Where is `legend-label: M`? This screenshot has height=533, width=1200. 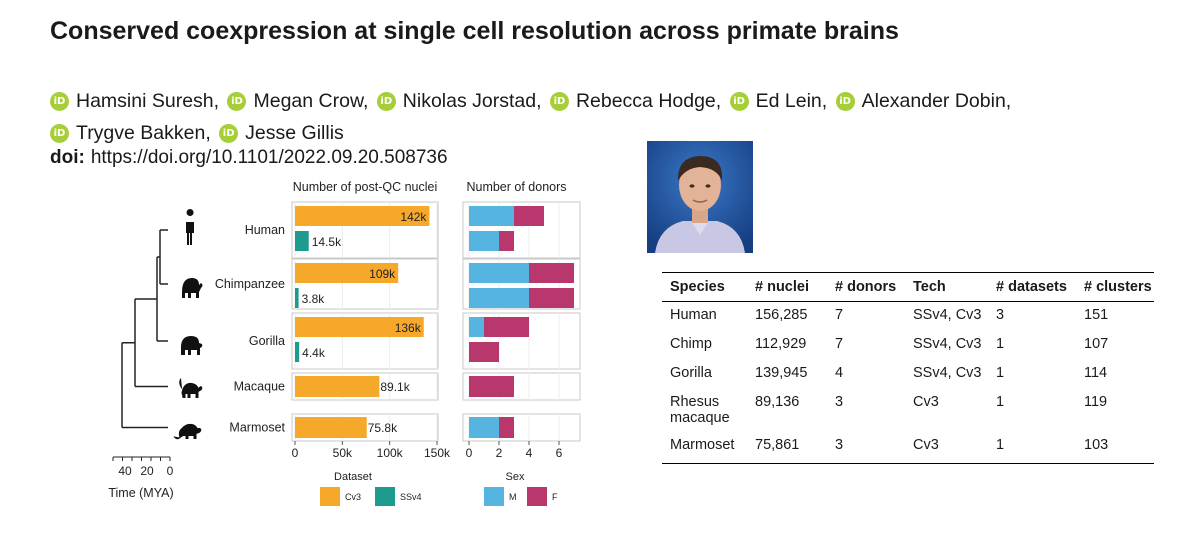
legend-label: M is located at coordinates (513, 497).